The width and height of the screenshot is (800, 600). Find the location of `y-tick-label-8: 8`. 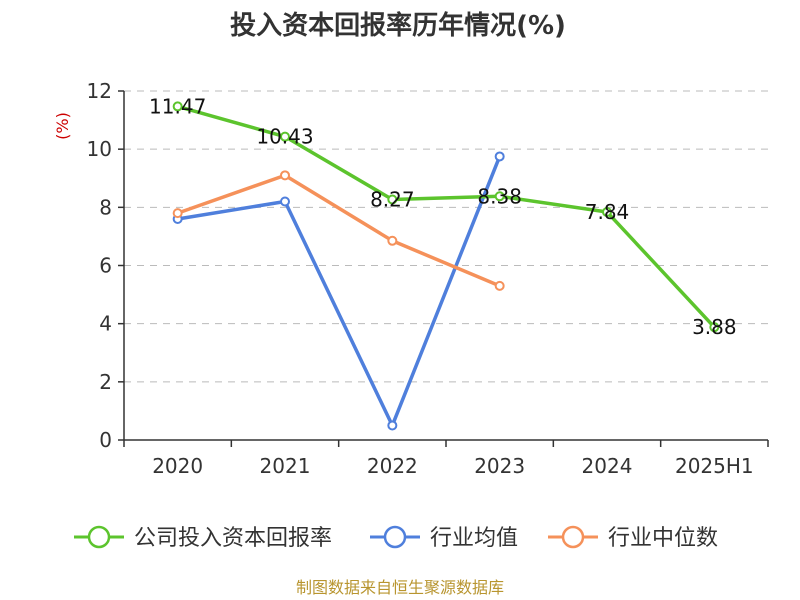

y-tick-label-8: 8 is located at coordinates (105, 207).